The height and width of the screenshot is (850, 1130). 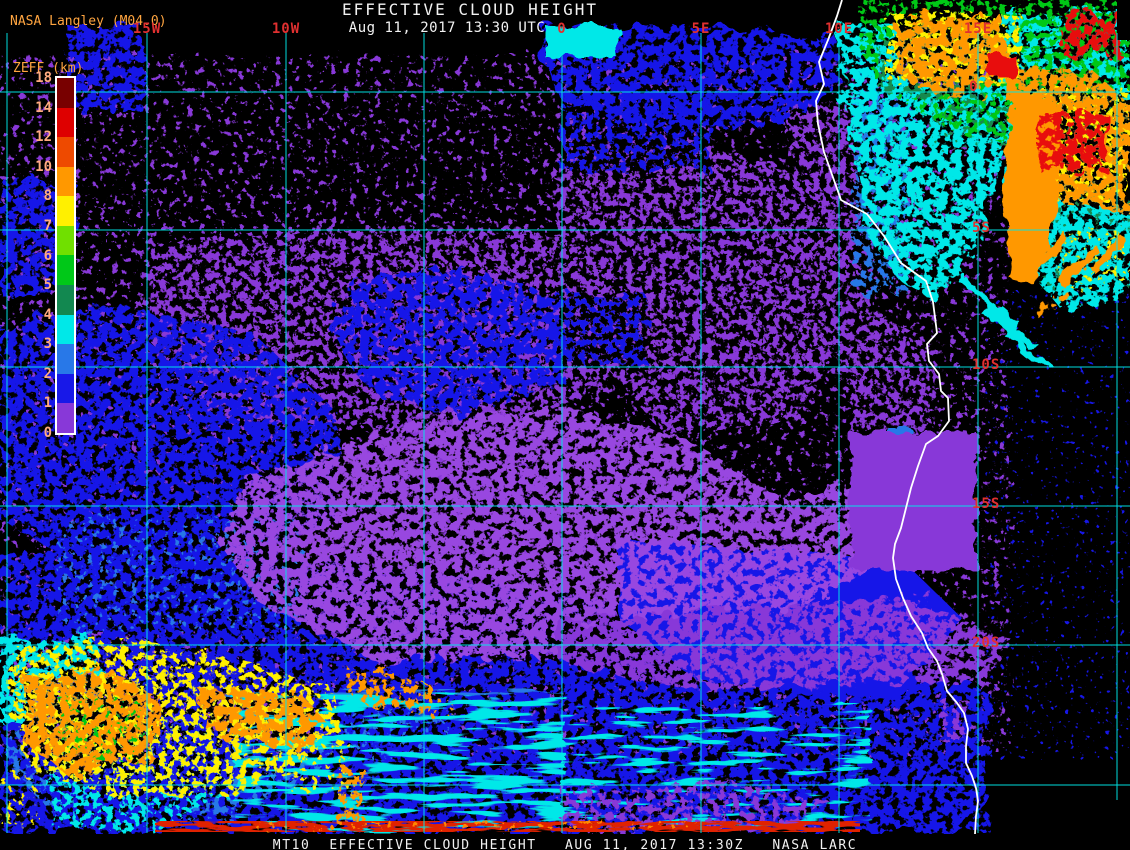 What do you see at coordinates (43, 137) in the screenshot?
I see `legend-tick-12: 12` at bounding box center [43, 137].